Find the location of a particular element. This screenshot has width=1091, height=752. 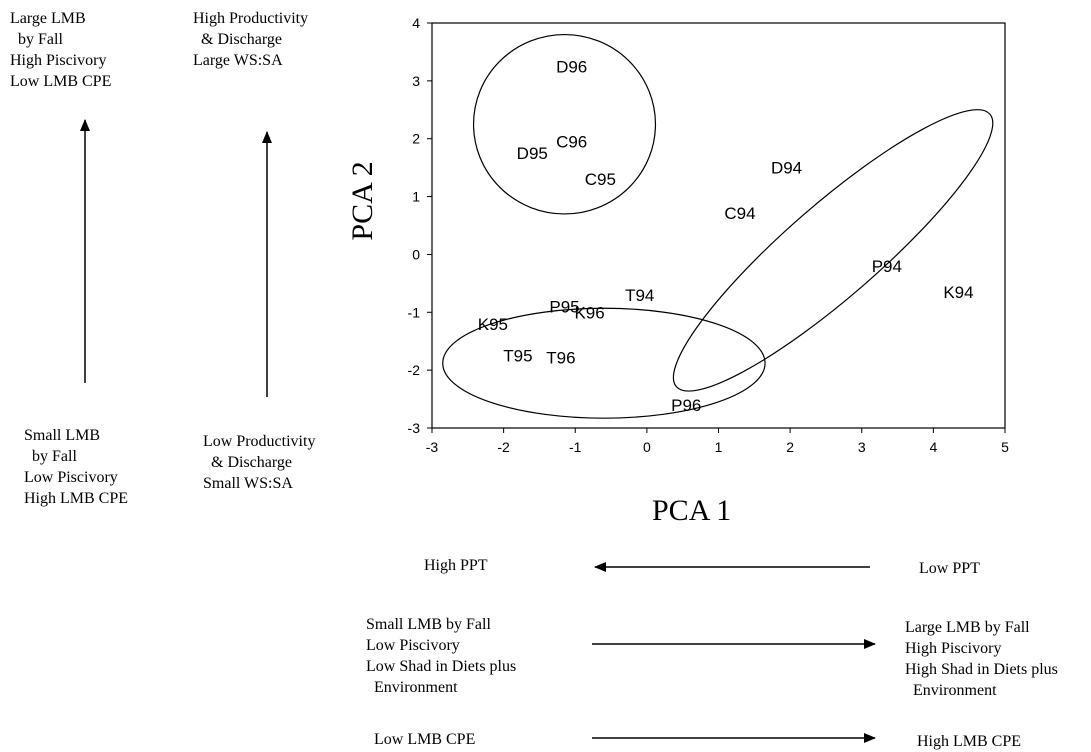

x-tick-label: 2 is located at coordinates (790, 447).